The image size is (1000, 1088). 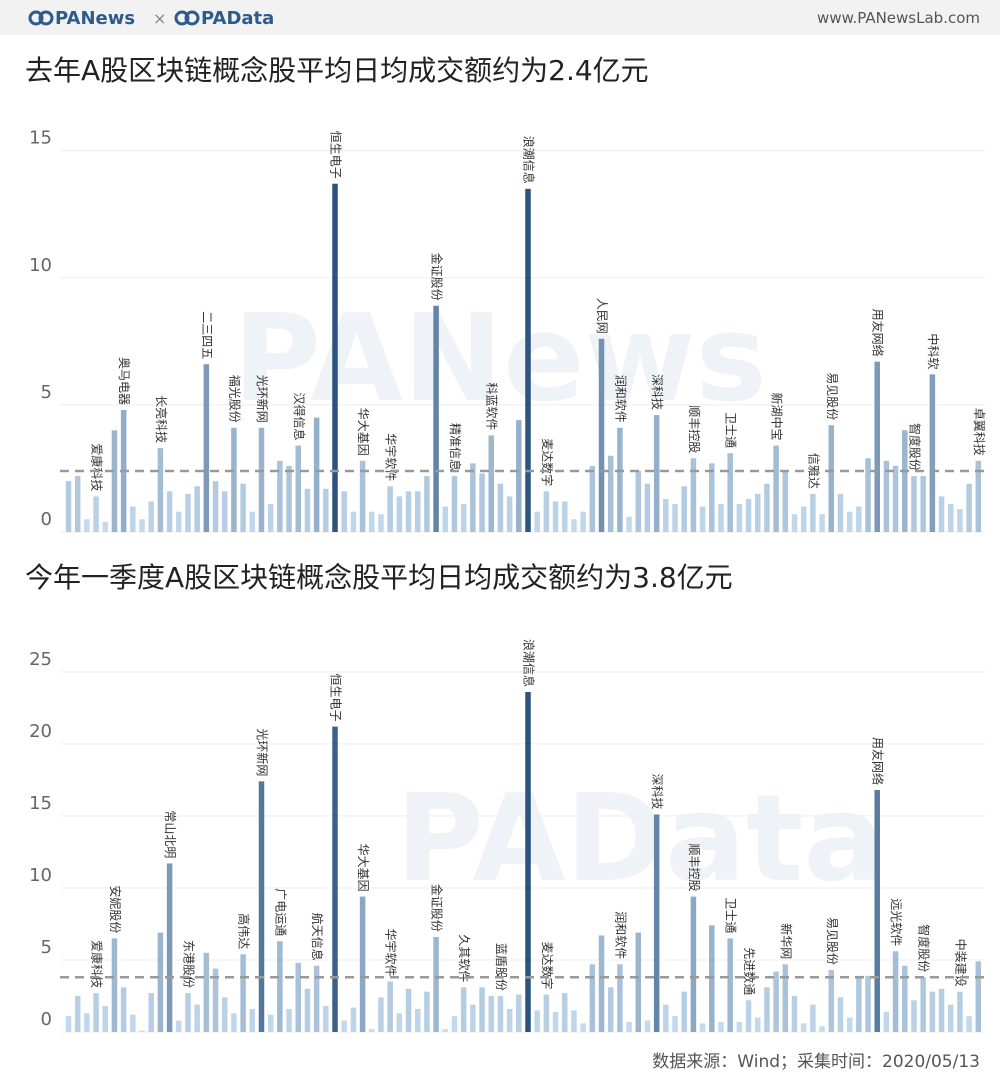 I want to click on bar-label: 东港股份, so click(x=188, y=964).